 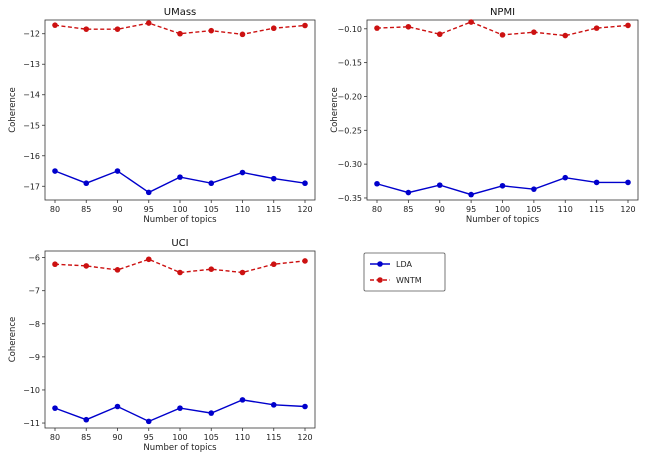 What do you see at coordinates (349, 198) in the screenshot?
I see `y-tick-label: −0.35` at bounding box center [349, 198].